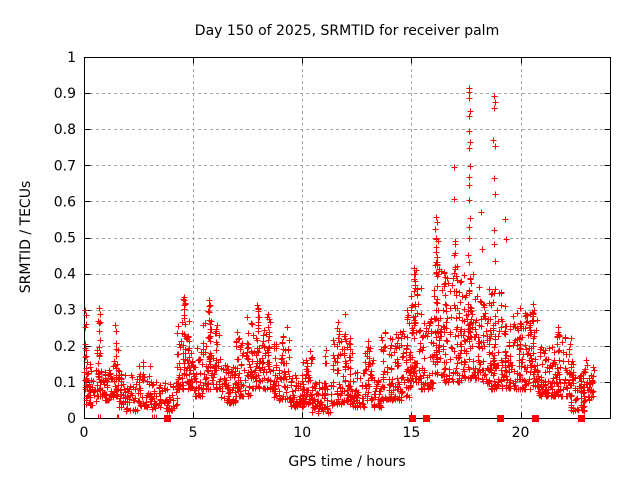  What do you see at coordinates (84, 433) in the screenshot?
I see `x-tick-label-0: 0` at bounding box center [84, 433].